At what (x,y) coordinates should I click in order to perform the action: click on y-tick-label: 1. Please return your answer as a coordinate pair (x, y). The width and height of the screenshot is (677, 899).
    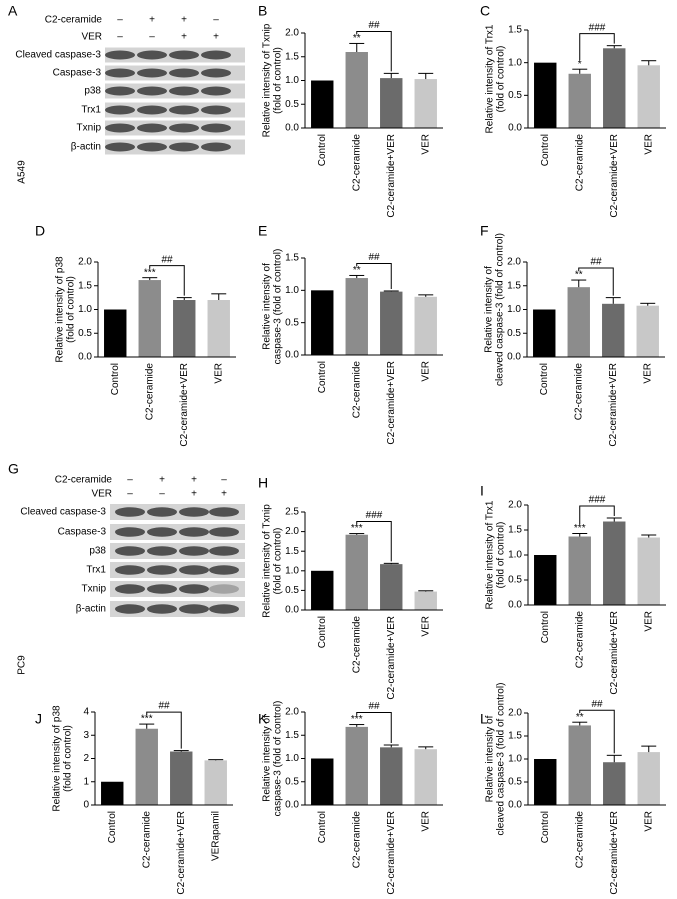
    Looking at the image, I should click on (86, 781).